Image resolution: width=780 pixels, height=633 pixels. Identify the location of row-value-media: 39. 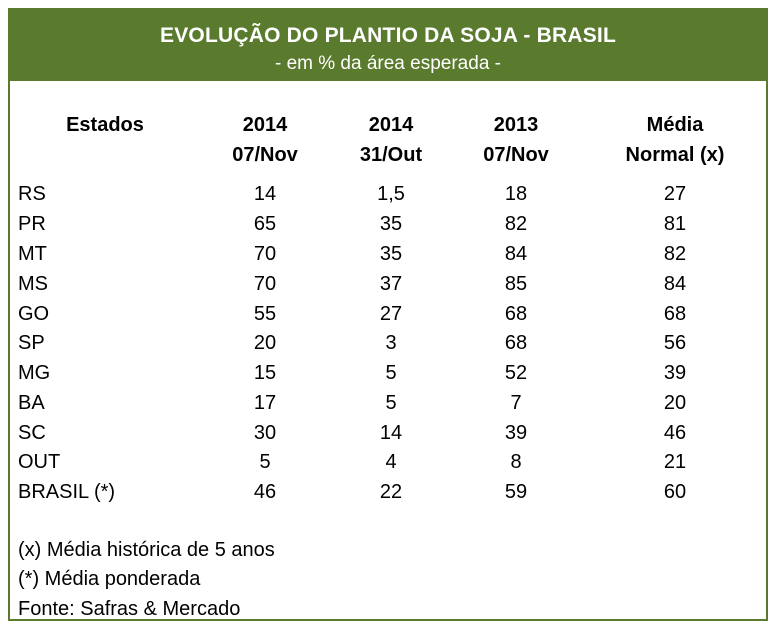
(675, 373).